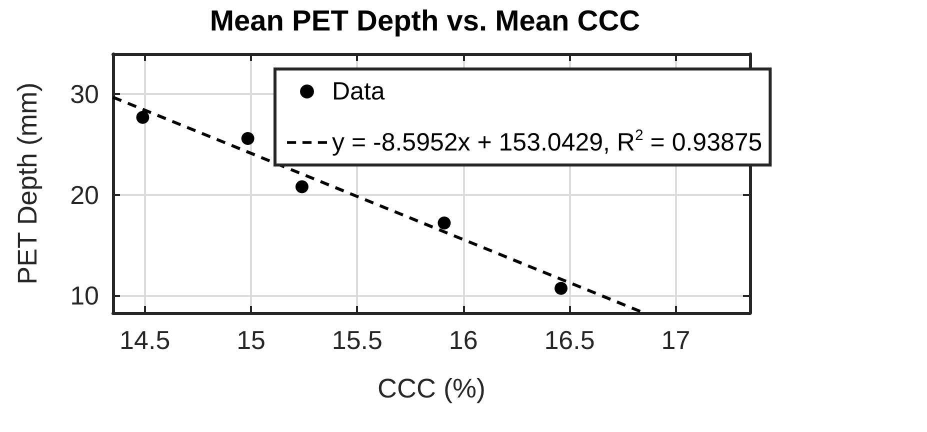  Describe the element at coordinates (84, 295) in the screenshot. I see `y-tick-label: 10` at that location.